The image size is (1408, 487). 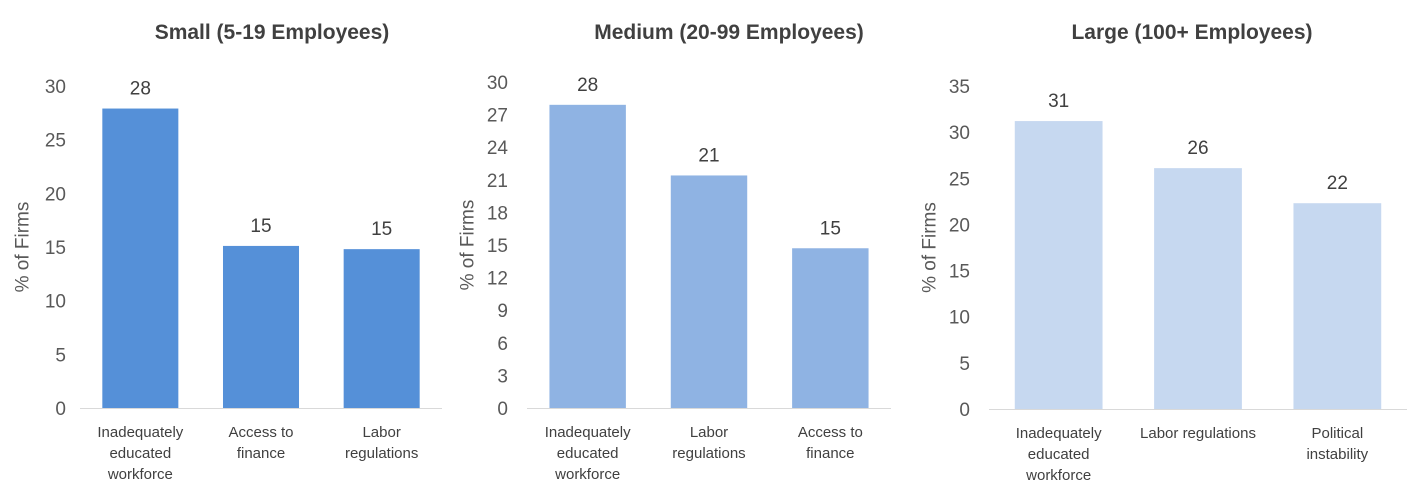 What do you see at coordinates (1337, 444) in the screenshot?
I see `x-tick-label: Political instability` at bounding box center [1337, 444].